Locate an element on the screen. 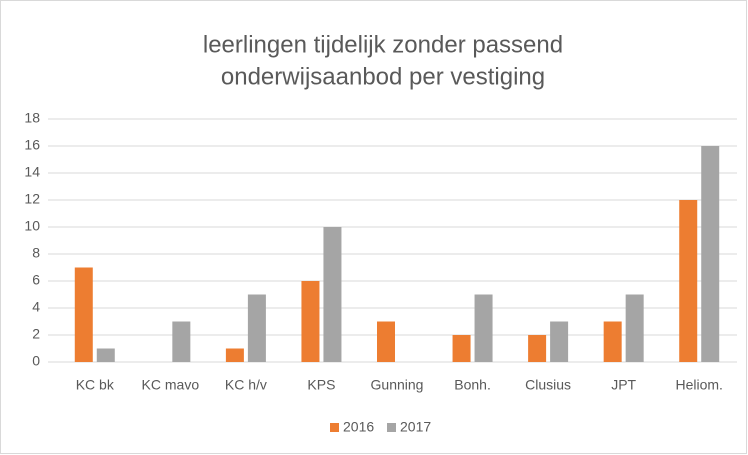 The image size is (748, 455). y-tick-label: 14 is located at coordinates (32, 172).